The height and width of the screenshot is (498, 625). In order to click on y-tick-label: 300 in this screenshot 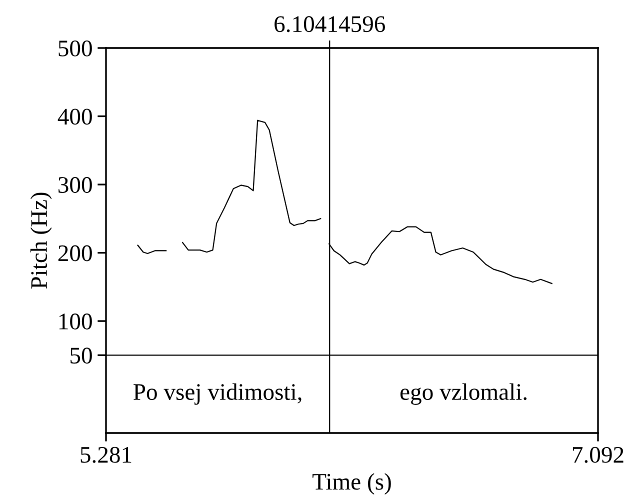, I will do `click(75, 185)`.